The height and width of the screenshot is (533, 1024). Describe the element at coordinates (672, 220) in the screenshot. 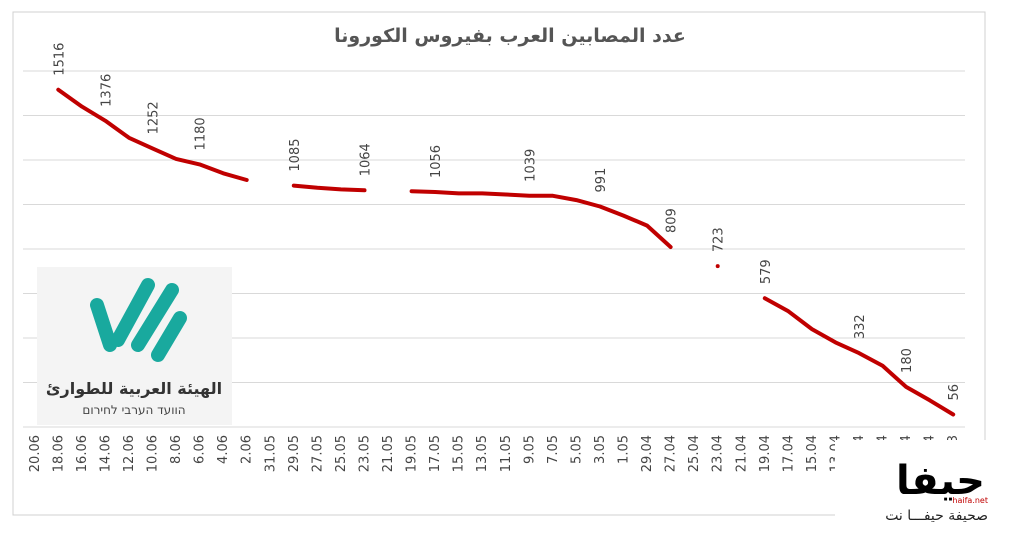

I see `data-label: 809` at that location.